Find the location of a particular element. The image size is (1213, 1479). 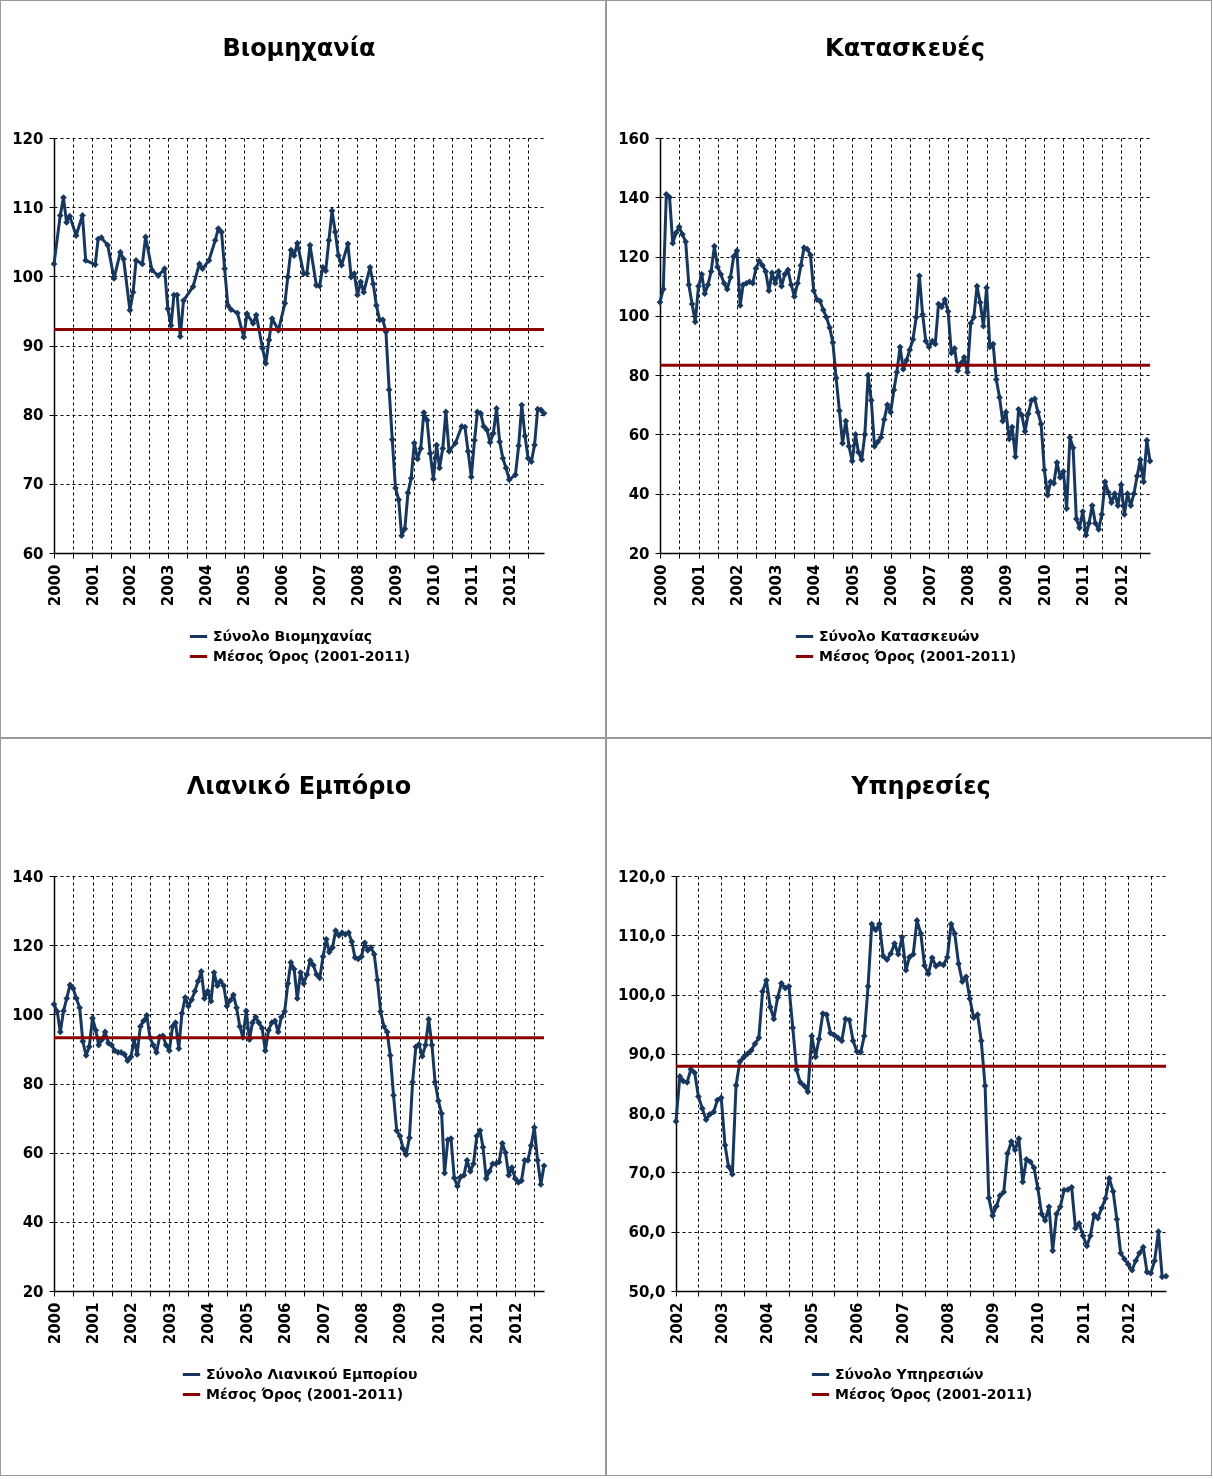

y-tick-label: 70,0 is located at coordinates (647, 1172).